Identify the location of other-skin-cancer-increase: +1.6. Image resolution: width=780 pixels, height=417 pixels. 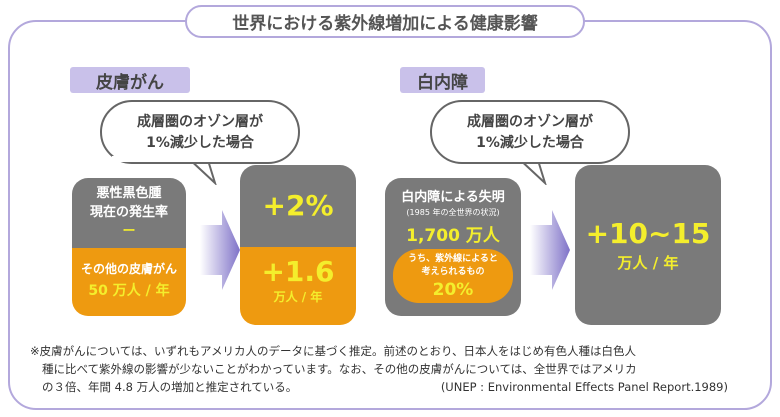
(298, 271).